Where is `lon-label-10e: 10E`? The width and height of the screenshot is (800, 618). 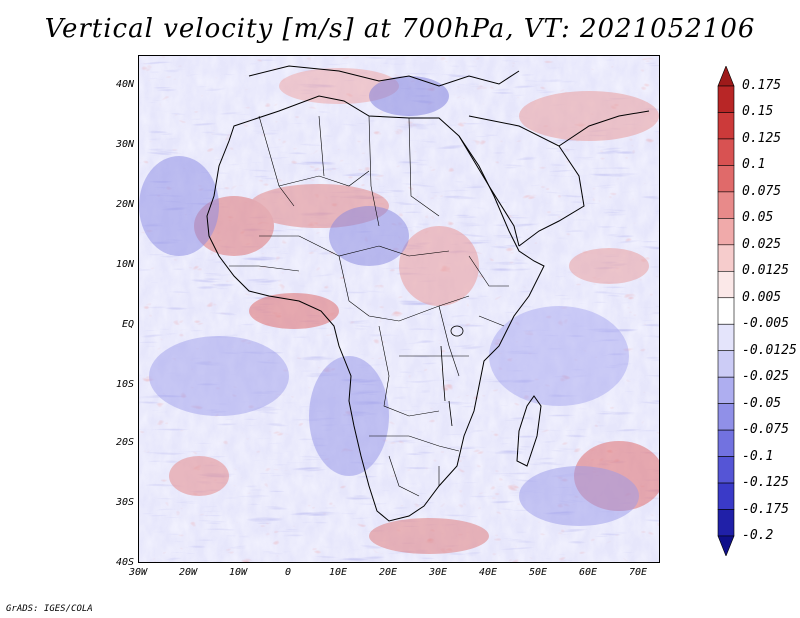 lon-label-10e: 10E is located at coordinates (338, 572).